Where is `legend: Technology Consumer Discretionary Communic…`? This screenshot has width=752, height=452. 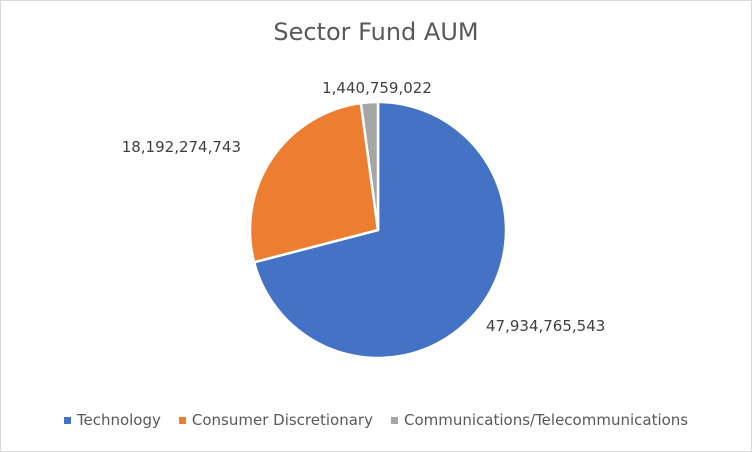 legend: Technology Consumer Discretionary Communic… is located at coordinates (376, 420).